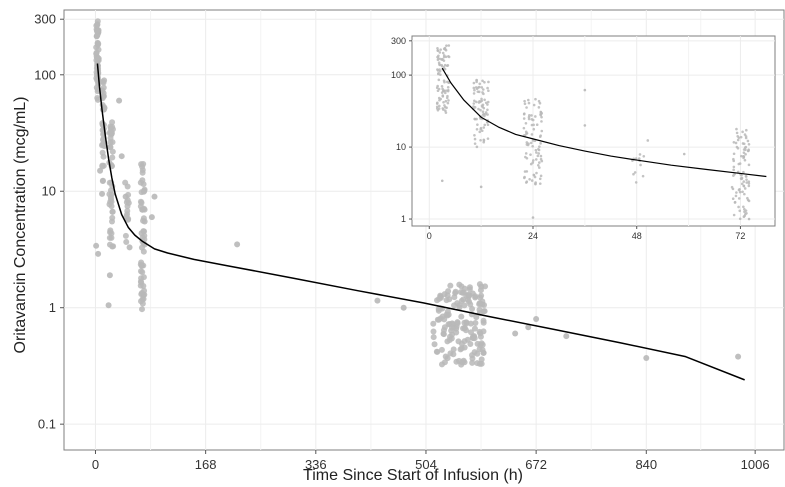  I want to click on y-tick-label: 300, so click(45, 19).